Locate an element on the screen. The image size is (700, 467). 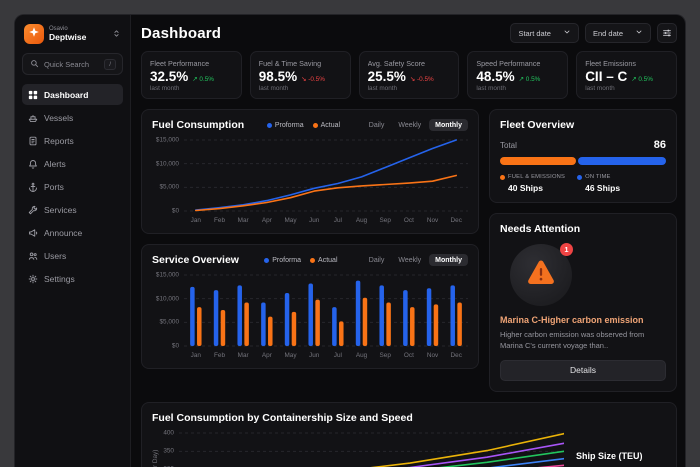
end-date-select: End date is located at coordinates (617, 33).